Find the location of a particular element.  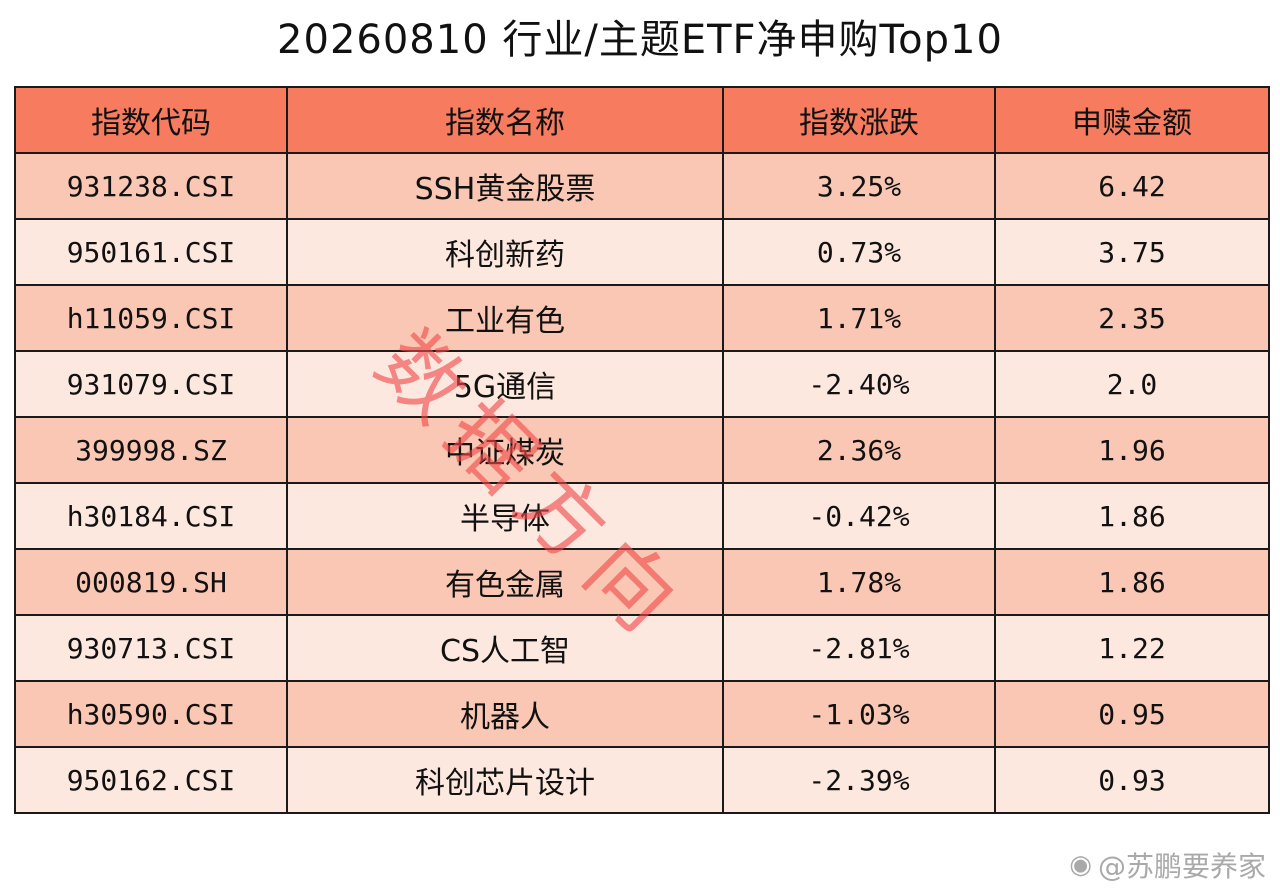

table-row: 931079.CSI 5G通信 -2.40% 2.0 is located at coordinates (642, 384).